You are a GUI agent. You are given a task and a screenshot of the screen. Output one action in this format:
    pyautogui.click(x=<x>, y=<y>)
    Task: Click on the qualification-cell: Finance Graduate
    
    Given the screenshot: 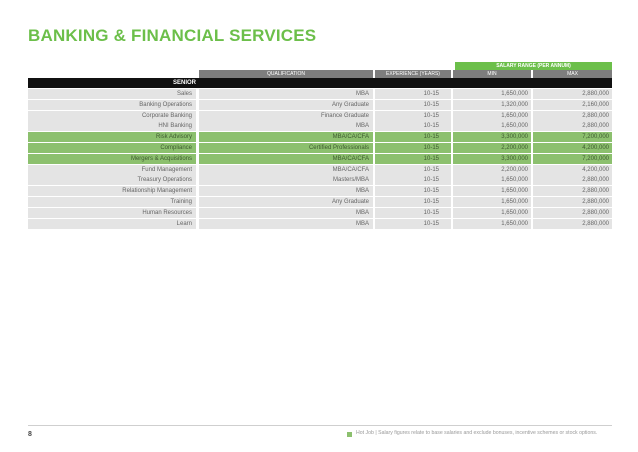 What is the action you would take?
    pyautogui.click(x=286, y=115)
    